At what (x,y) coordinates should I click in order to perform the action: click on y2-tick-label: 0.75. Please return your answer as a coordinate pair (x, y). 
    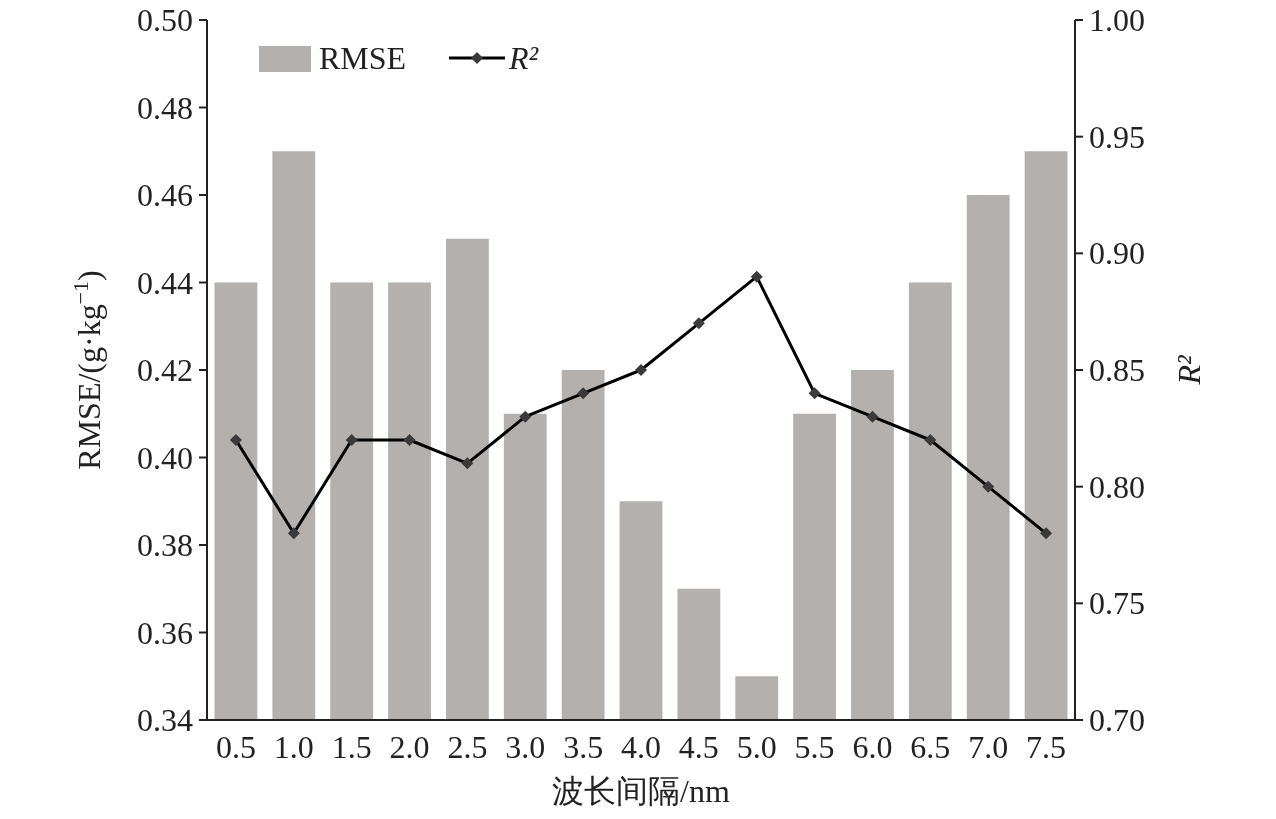
    Looking at the image, I should click on (1117, 603).